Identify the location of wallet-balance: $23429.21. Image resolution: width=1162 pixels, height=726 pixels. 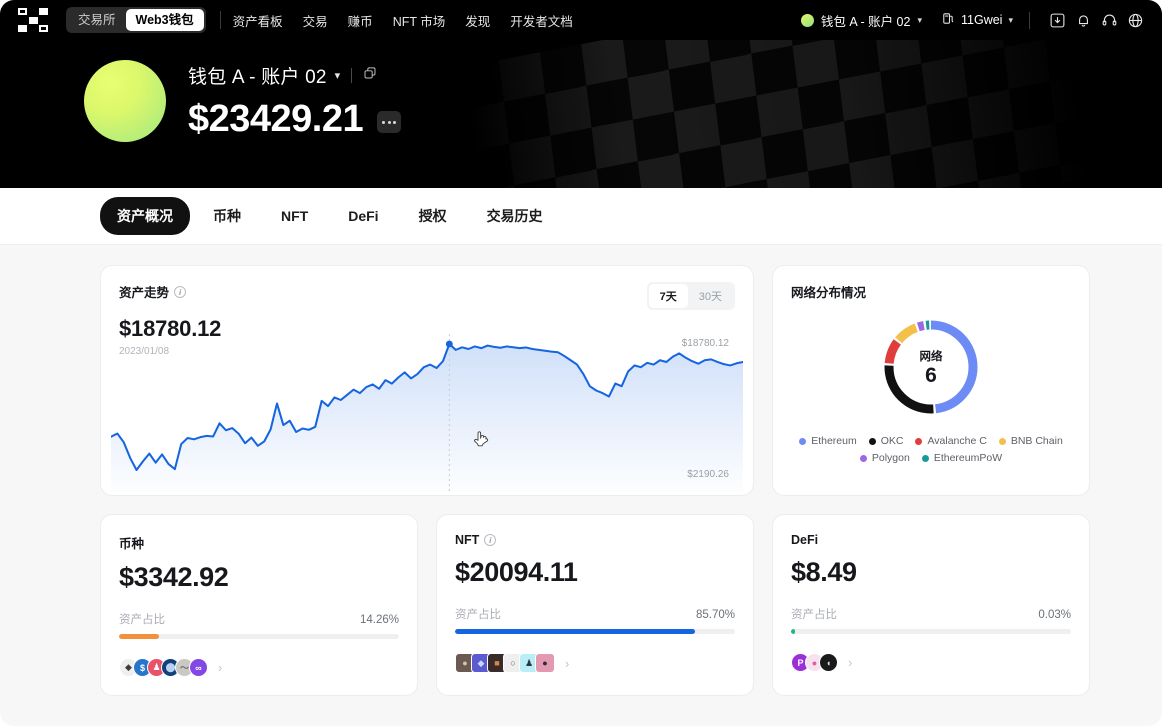
(276, 118).